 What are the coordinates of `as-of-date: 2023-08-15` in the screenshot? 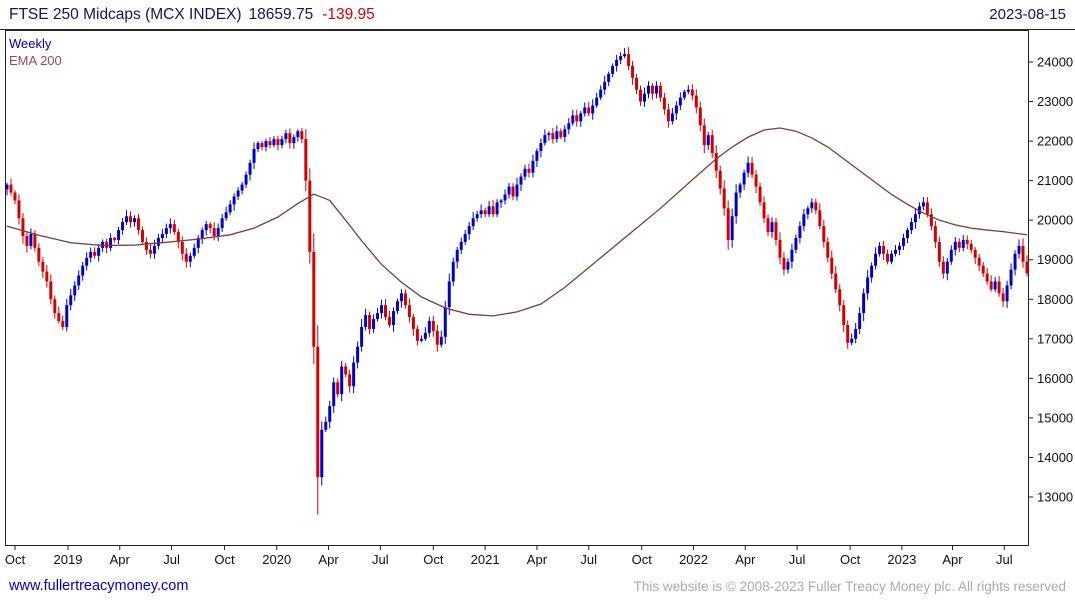 It's located at (1027, 14).